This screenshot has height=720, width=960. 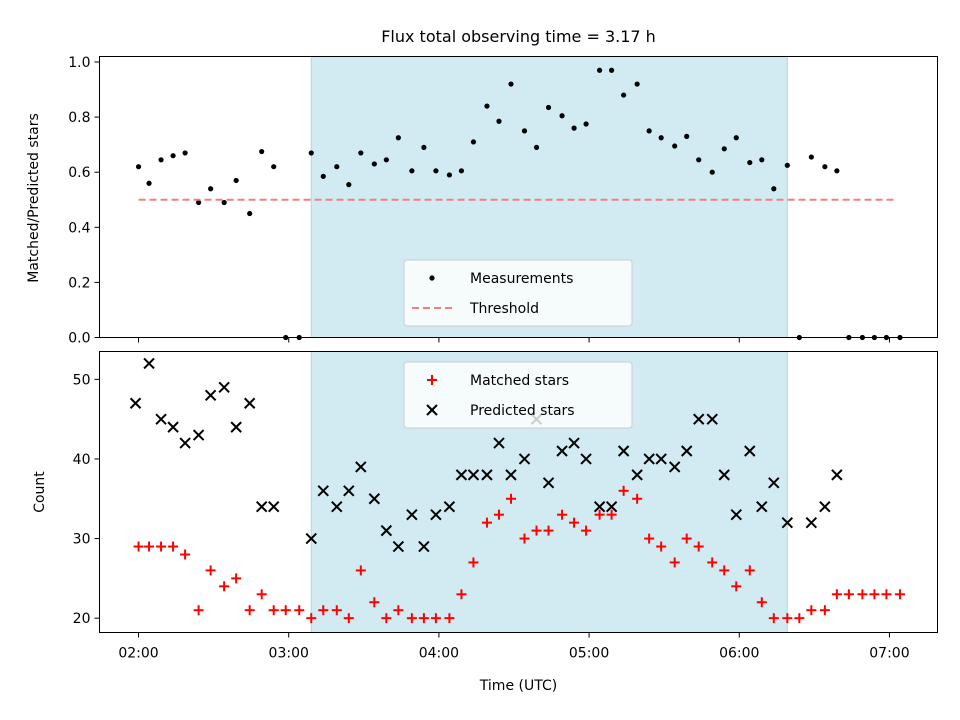 I want to click on top-legend: Measurements Threshold, so click(x=518, y=293).